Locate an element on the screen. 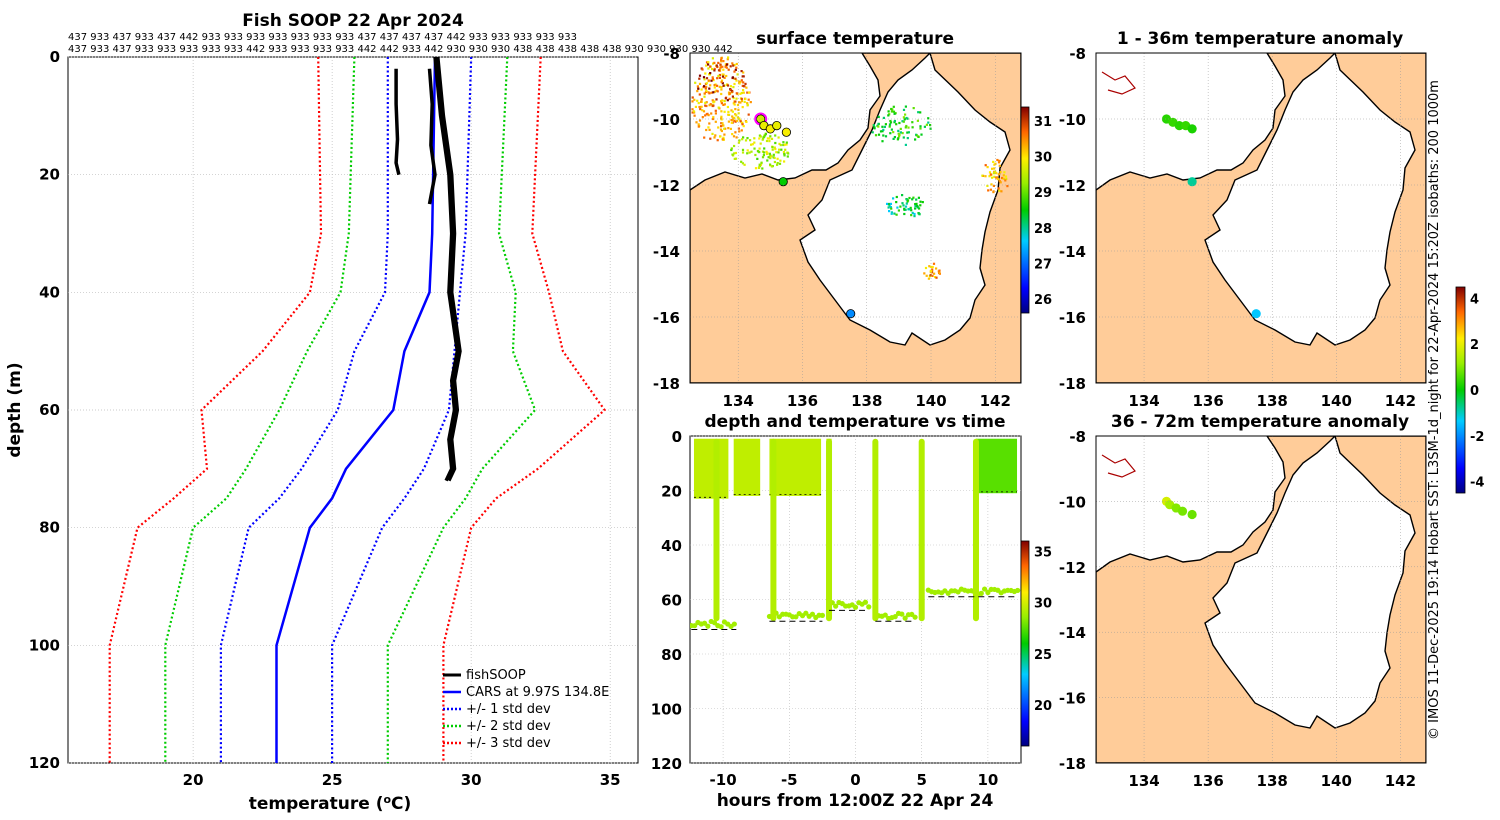 The width and height of the screenshot is (1500, 820). anomaly-1-36-points is located at coordinates (1211, 216).